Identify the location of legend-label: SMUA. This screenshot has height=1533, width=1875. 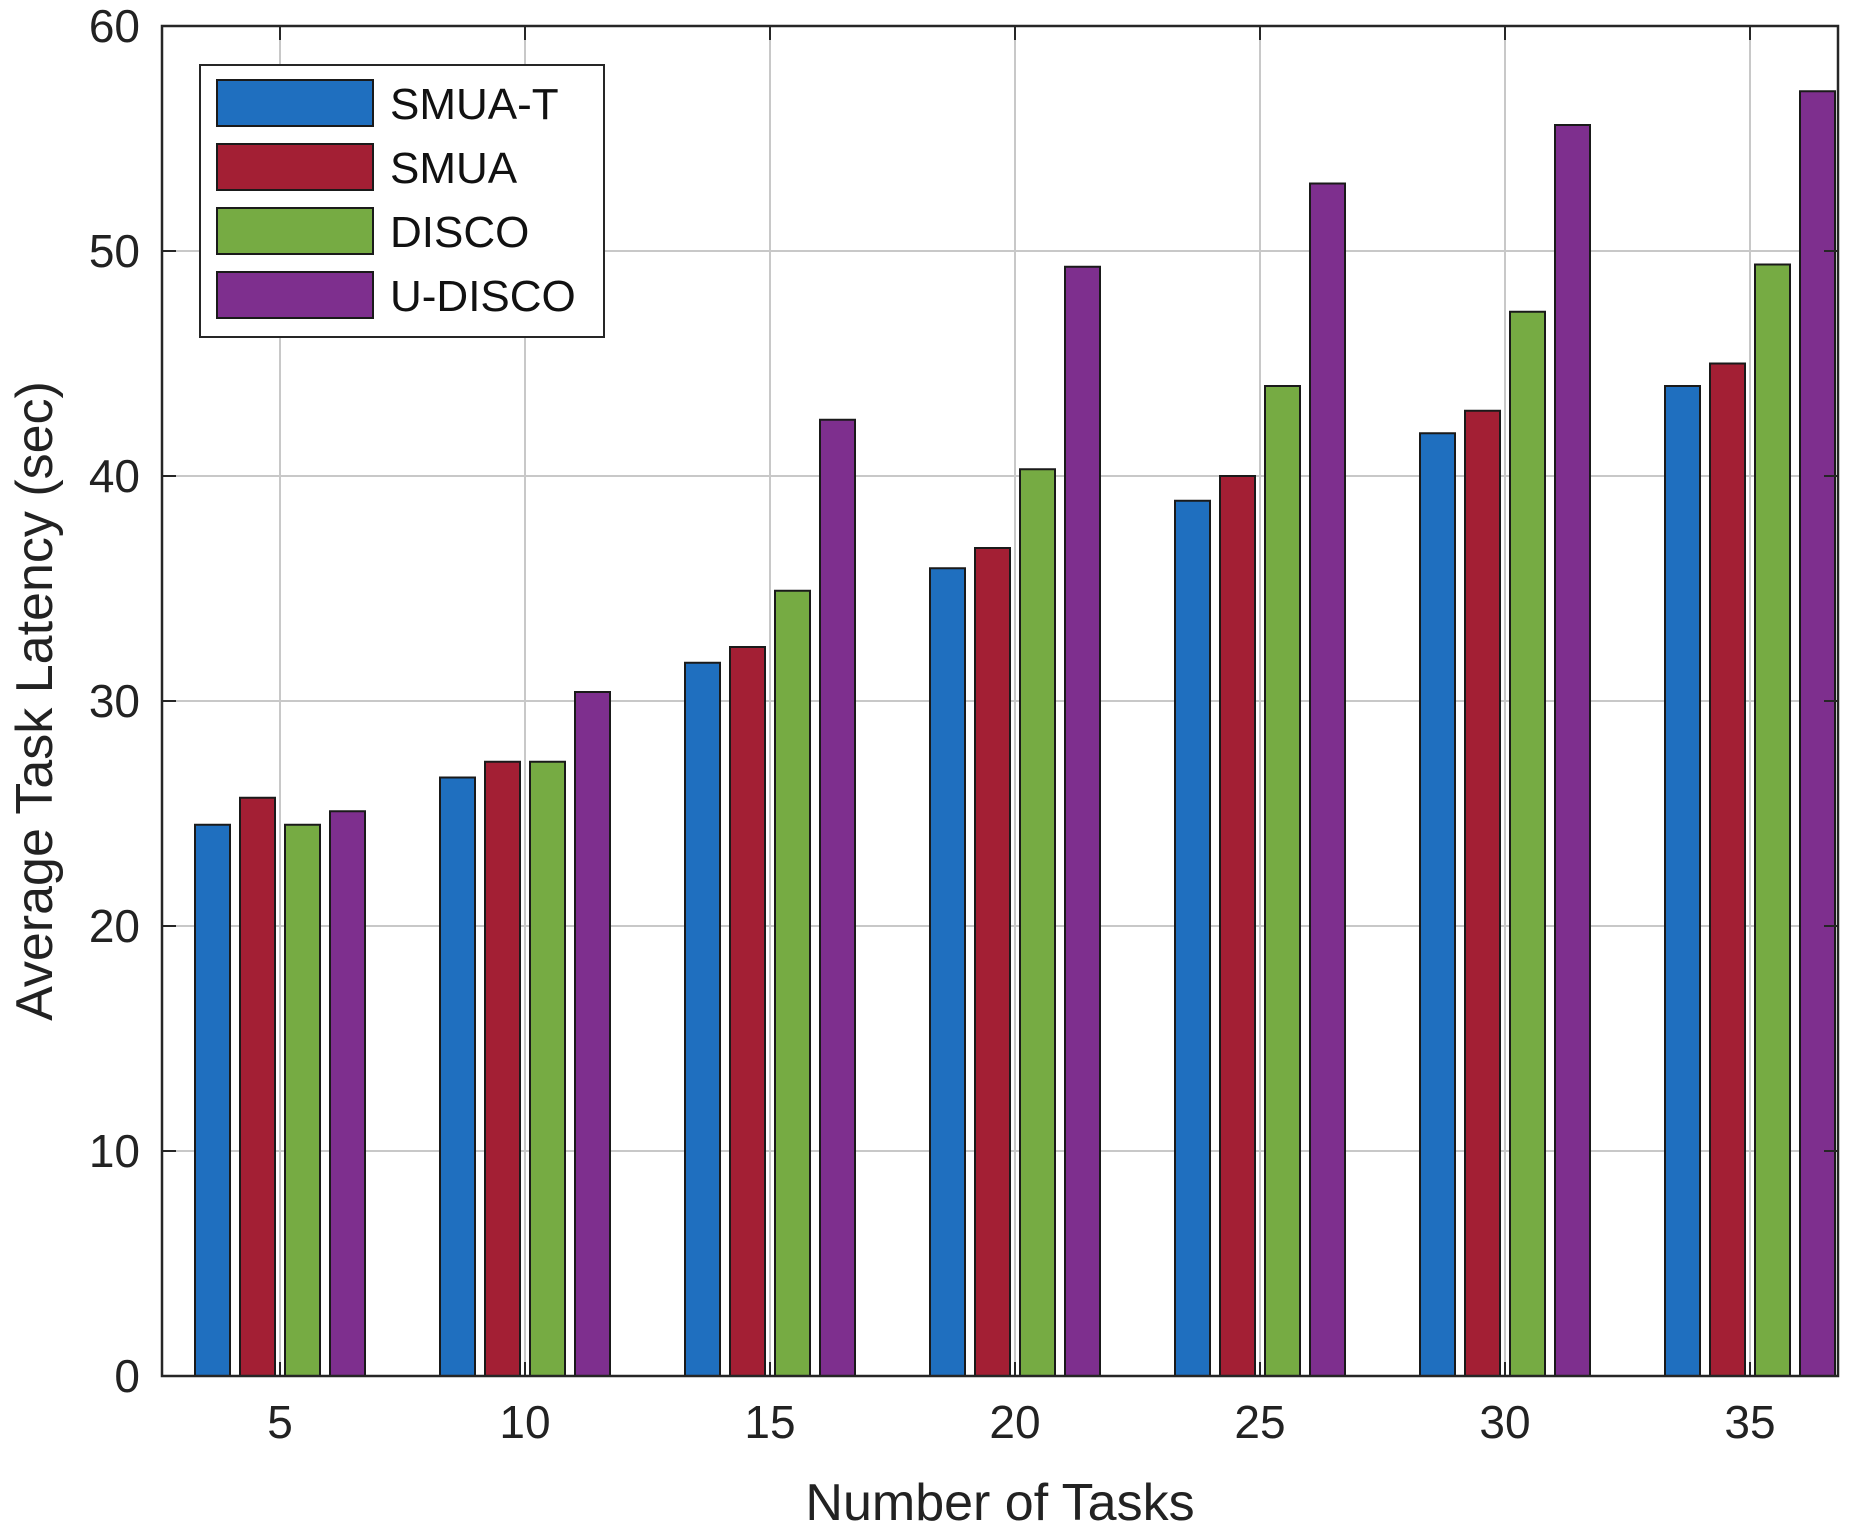
(454, 168).